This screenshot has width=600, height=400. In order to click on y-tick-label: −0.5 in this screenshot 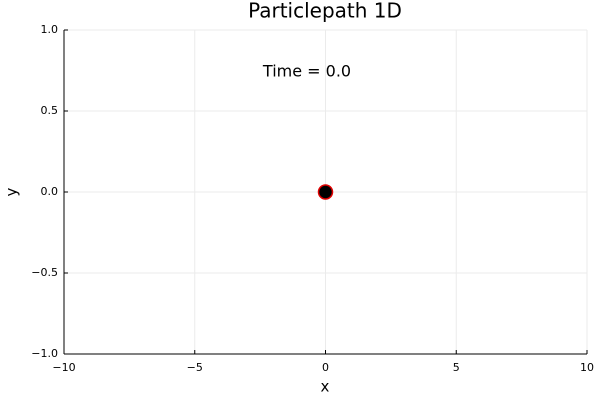, I will do `click(44, 272)`.